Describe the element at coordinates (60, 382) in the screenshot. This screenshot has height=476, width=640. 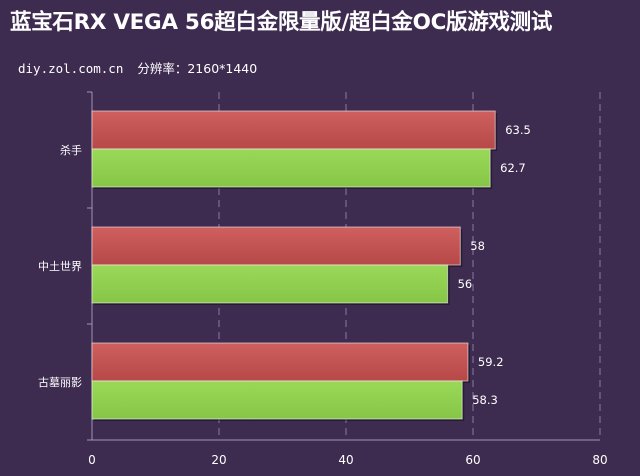
I see `category-label: 古墓丽影` at that location.